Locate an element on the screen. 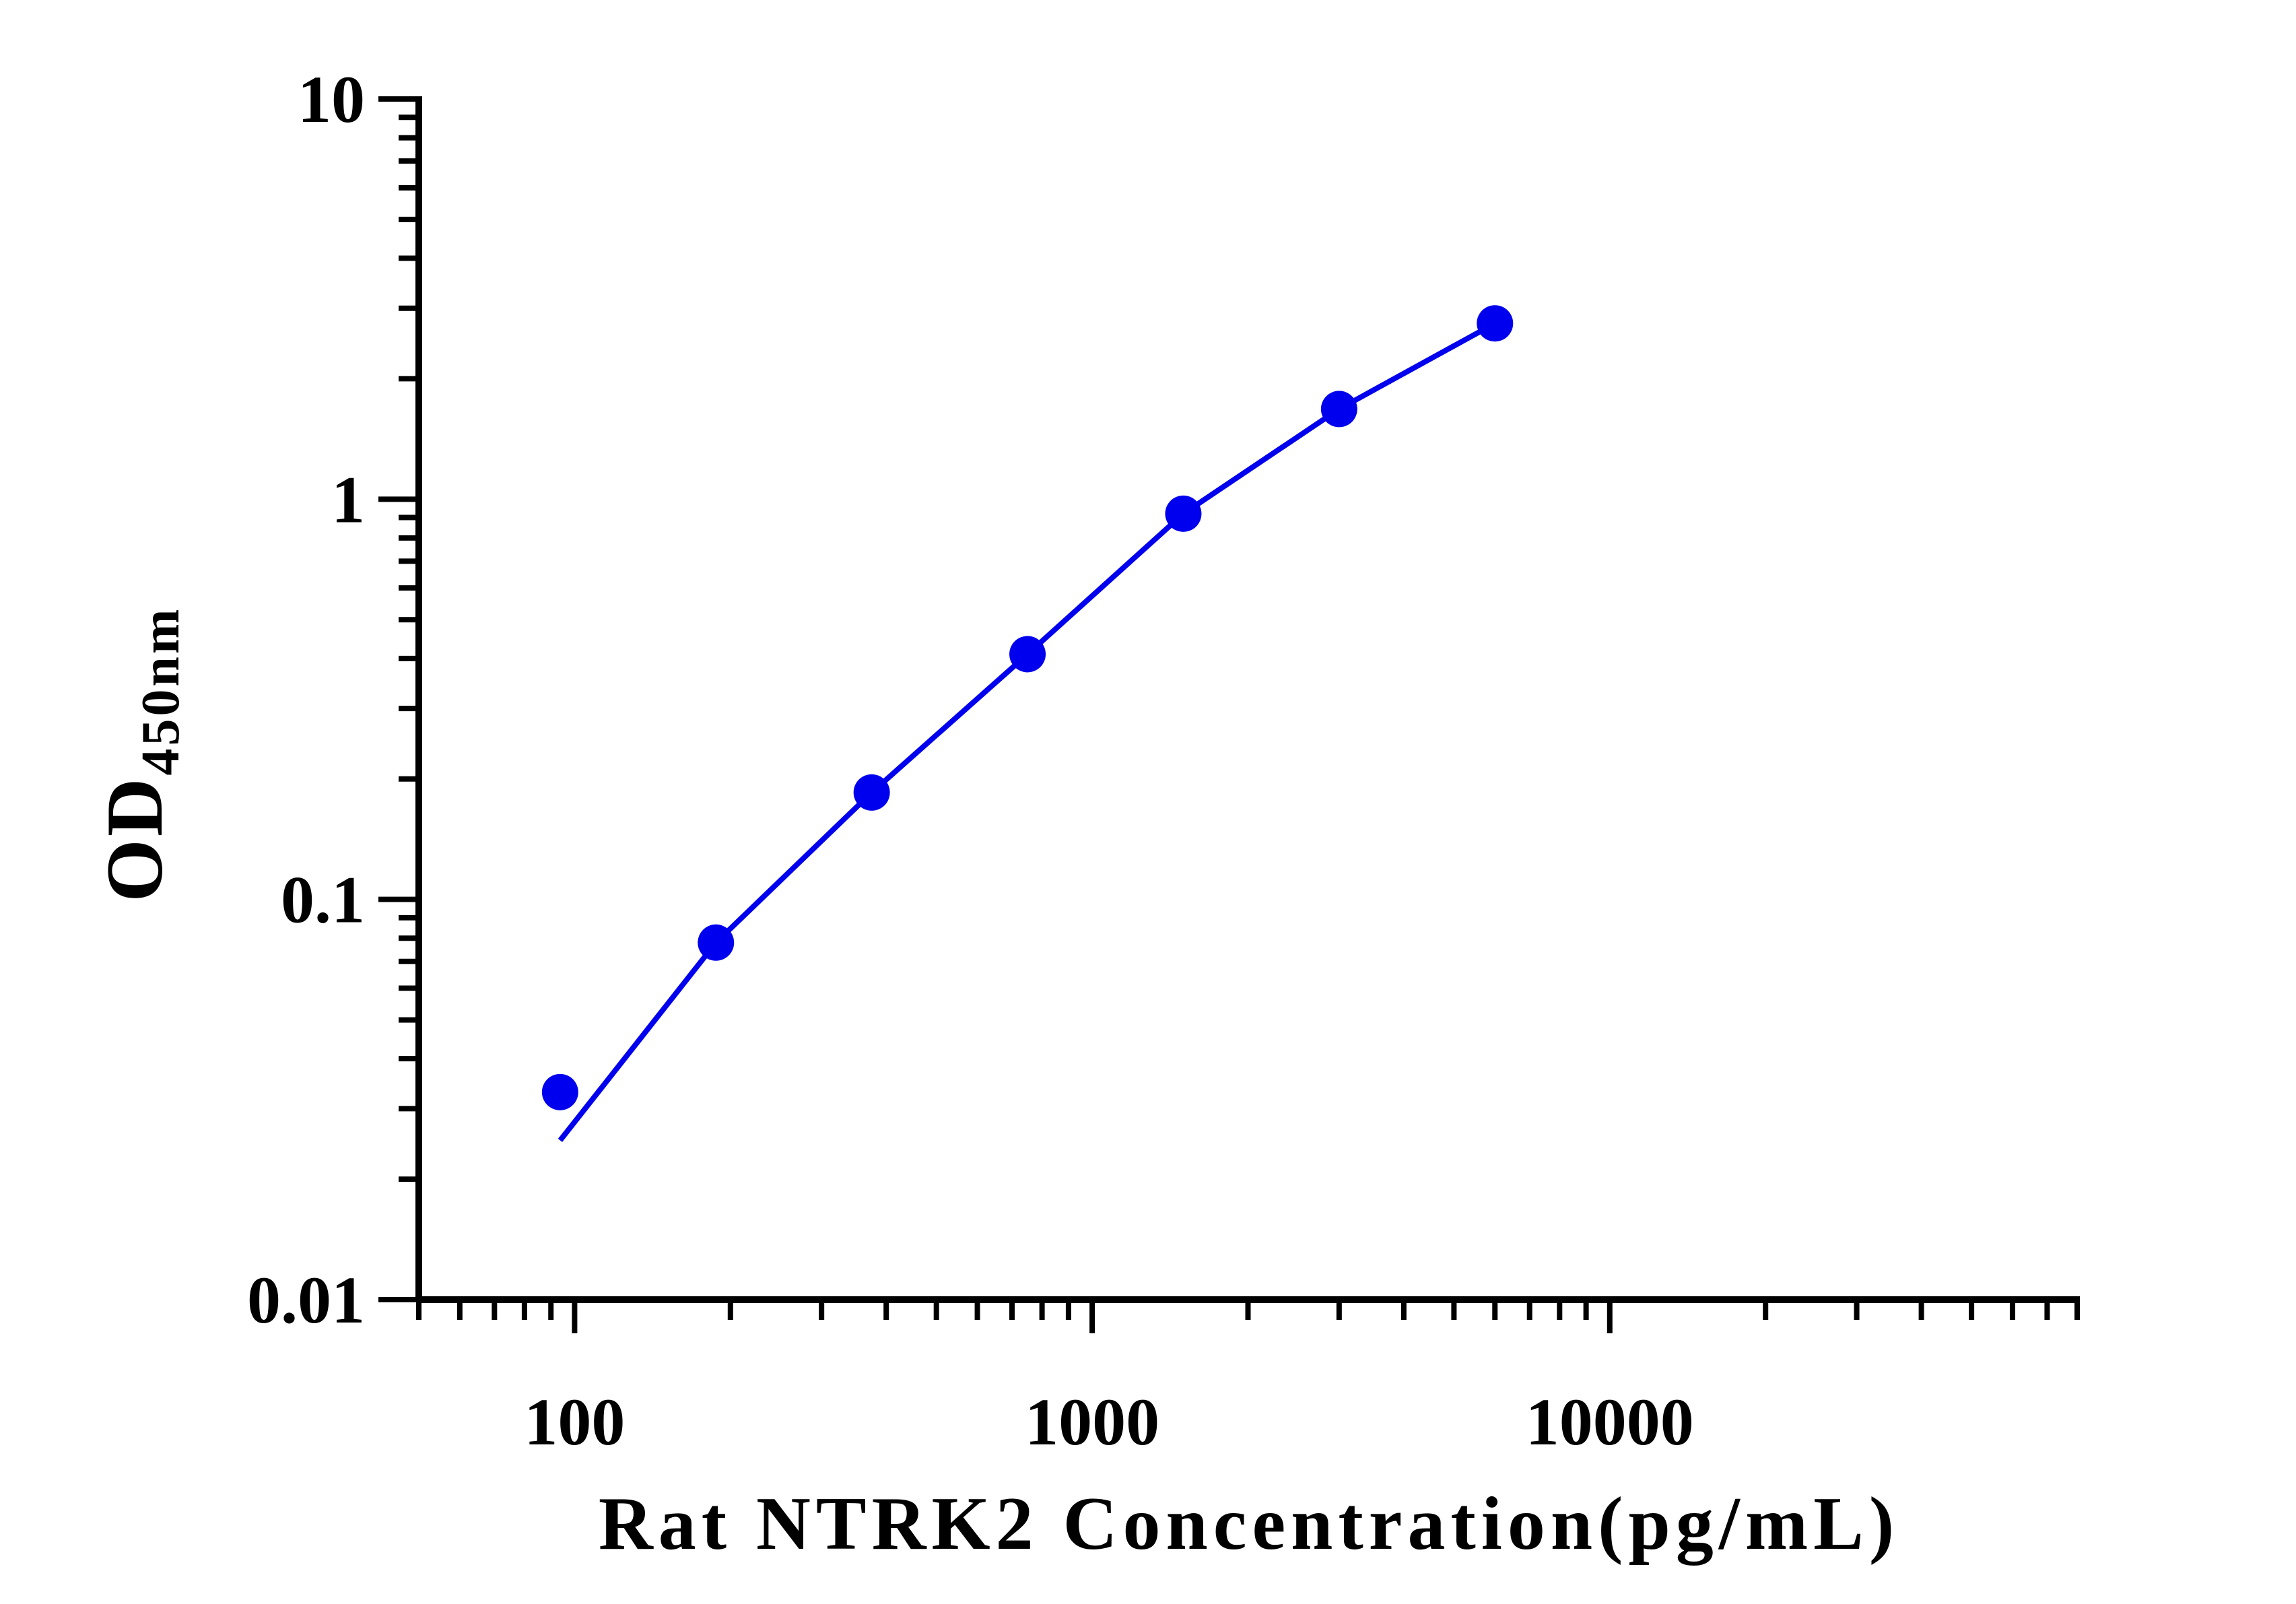 Image resolution: width=2296 pixels, height=1604 pixels. x-tick-label: 100 is located at coordinates (574, 1422).